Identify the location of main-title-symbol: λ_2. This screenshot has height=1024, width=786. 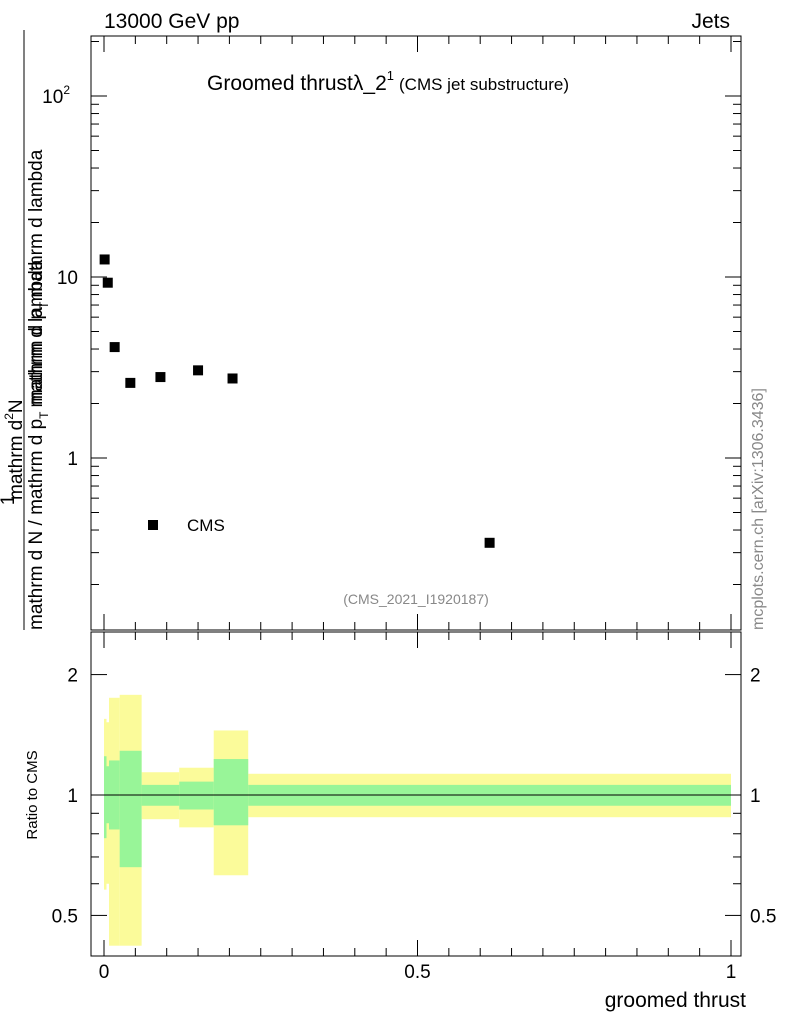
(370, 83).